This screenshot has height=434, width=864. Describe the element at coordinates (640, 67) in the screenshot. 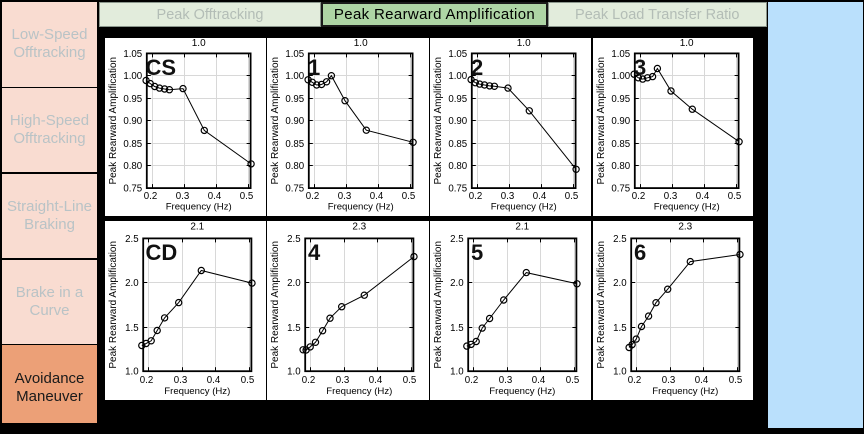

I see `svg-text: 3` at that location.